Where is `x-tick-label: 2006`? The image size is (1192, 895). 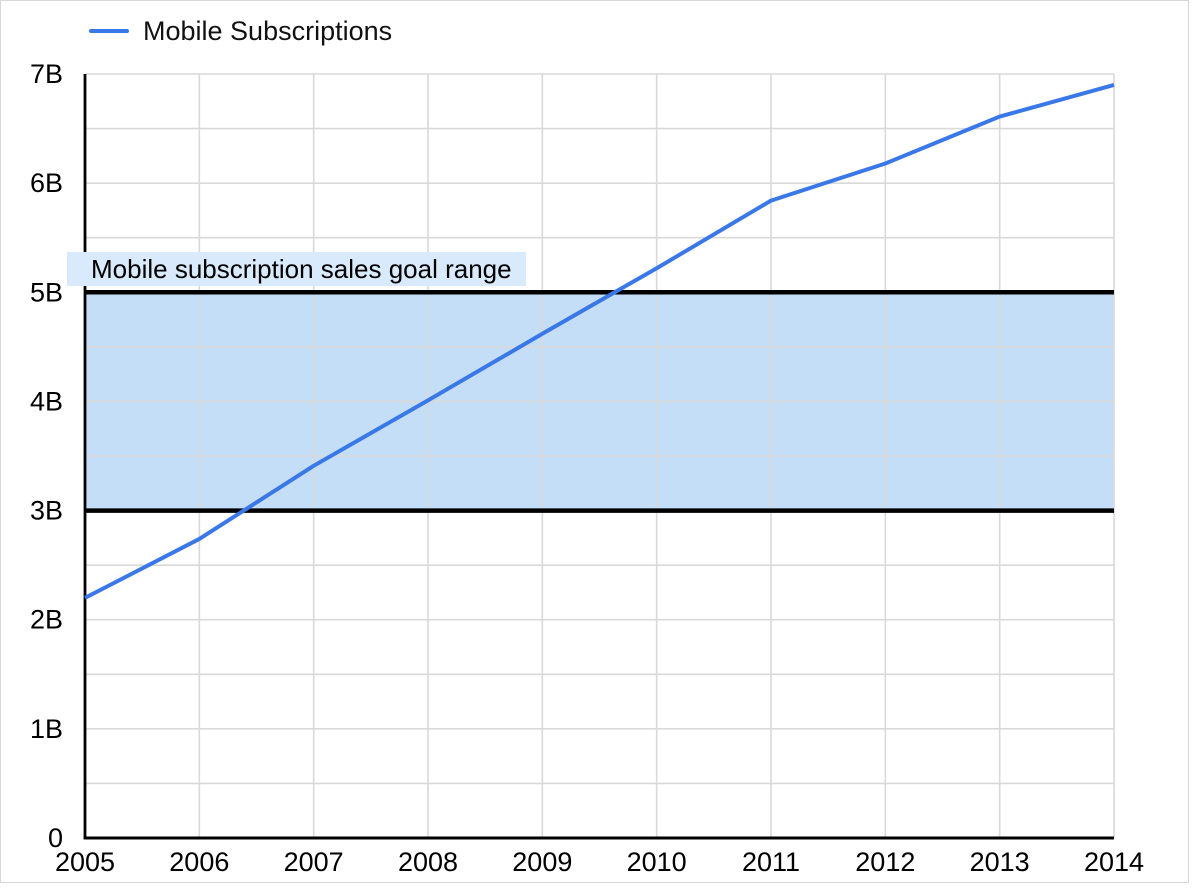 x-tick-label: 2006 is located at coordinates (199, 862).